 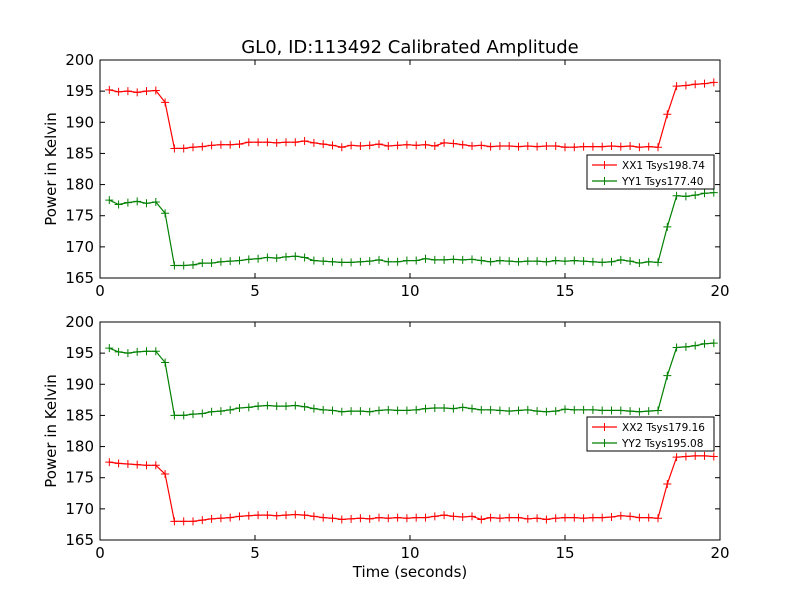 What do you see at coordinates (79, 122) in the screenshot?
I see `y-tick-label: 190` at bounding box center [79, 122].